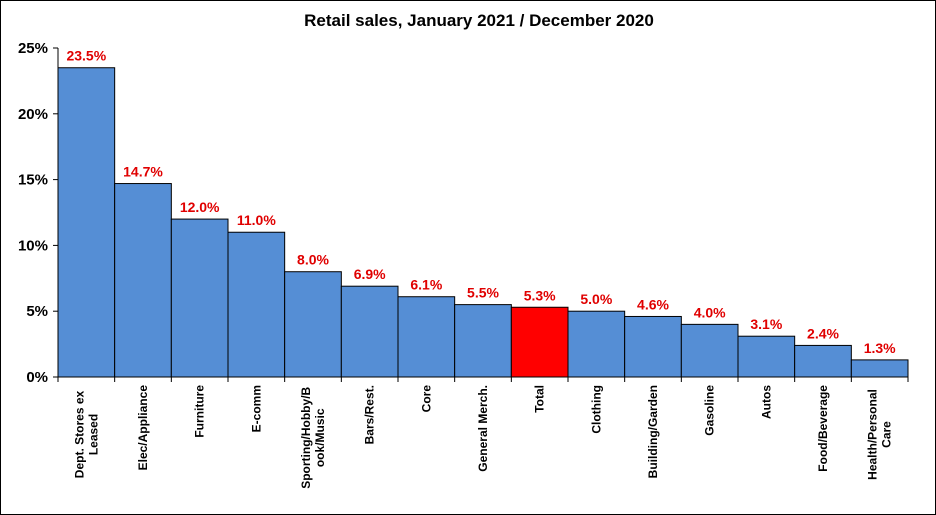  Describe the element at coordinates (823, 428) in the screenshot. I see `x-tick-label: Food/Beverage` at that location.